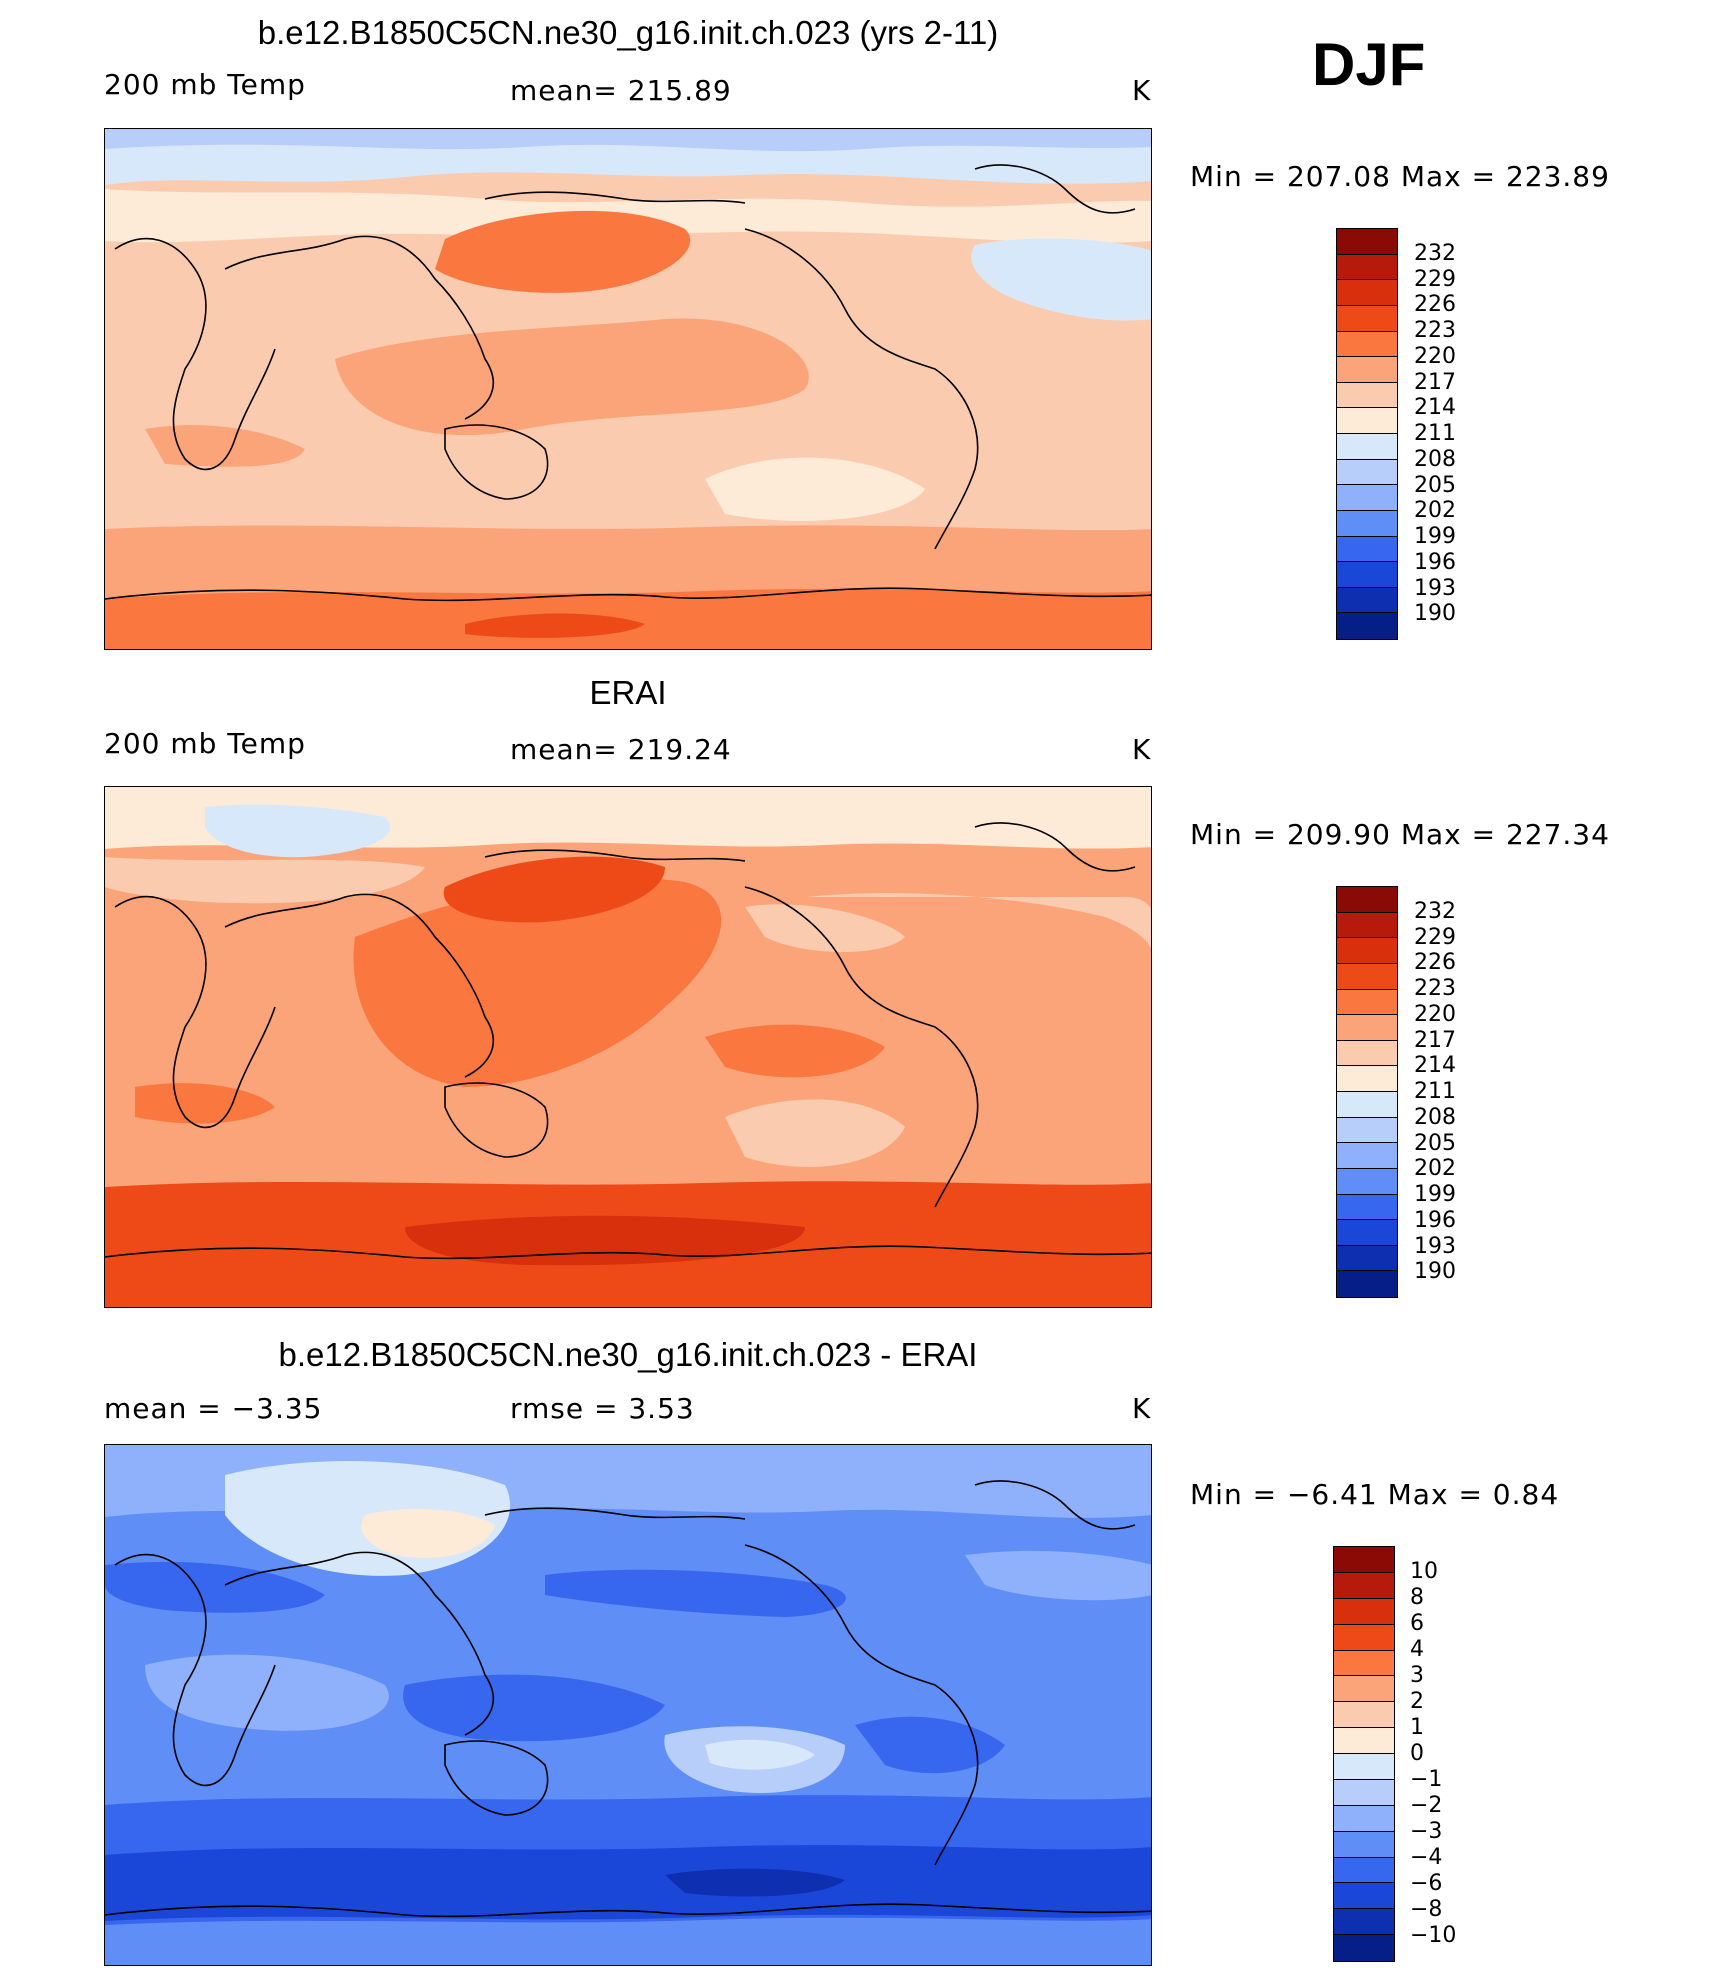  Describe the element at coordinates (1435, 305) in the screenshot. I see `colorbar-tick-label: 226` at that location.